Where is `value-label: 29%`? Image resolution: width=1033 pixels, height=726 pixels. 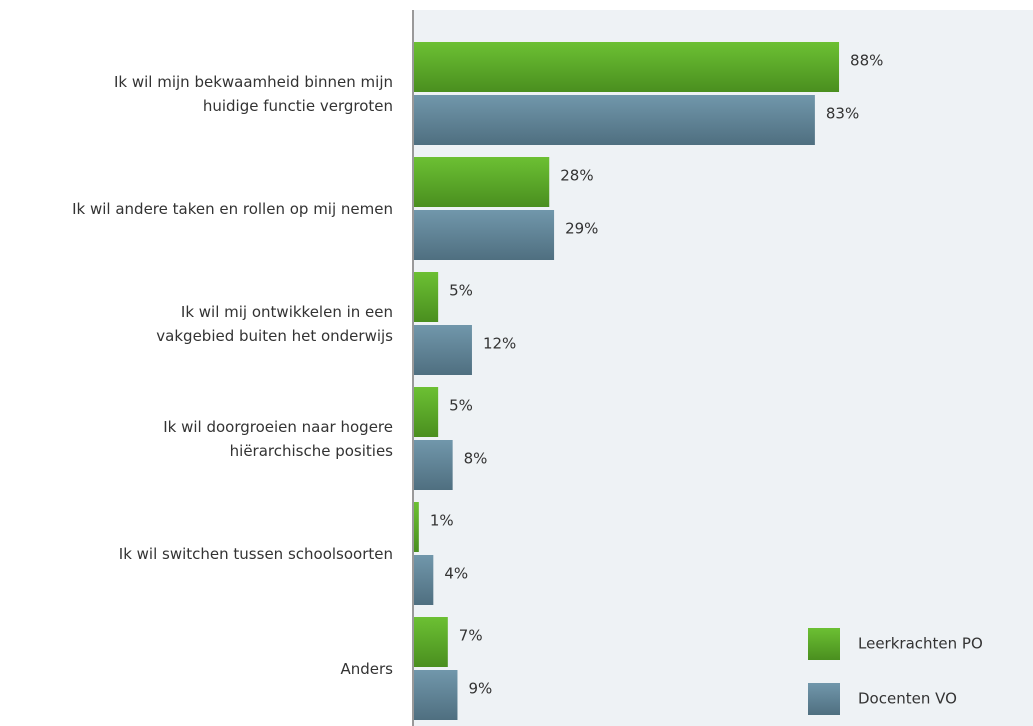
value-label: 29% is located at coordinates (581, 229).